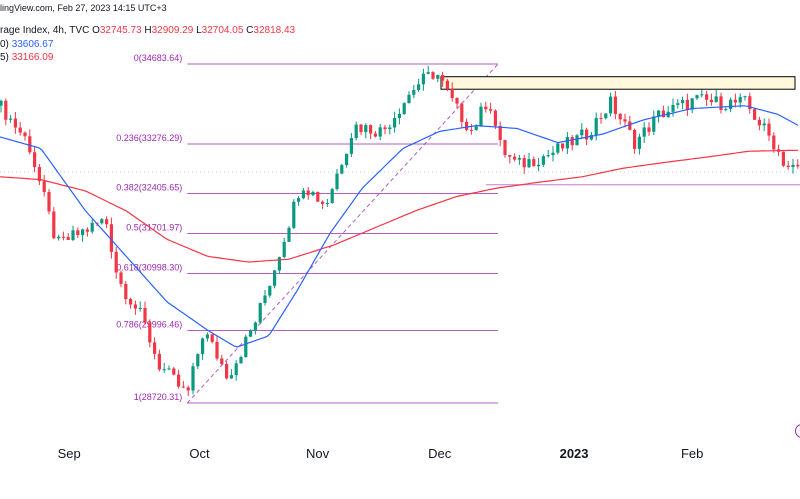 The height and width of the screenshot is (499, 800). I want to click on x-axis-label: Feb, so click(692, 453).